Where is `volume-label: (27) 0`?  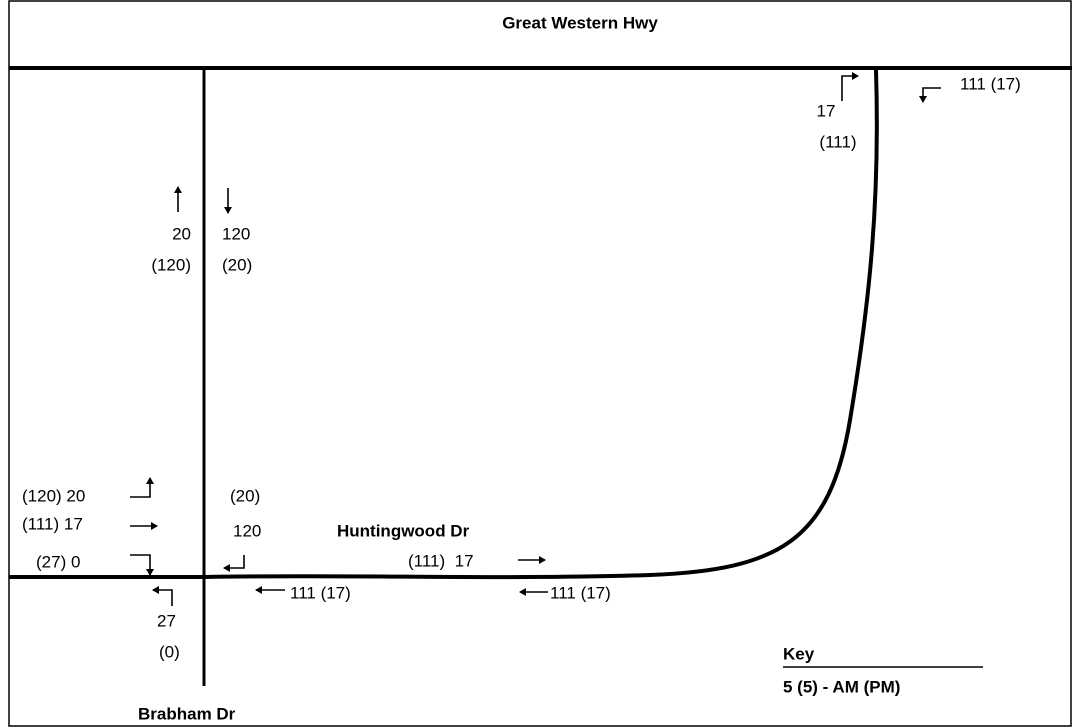
volume-label: (27) 0 is located at coordinates (58, 561).